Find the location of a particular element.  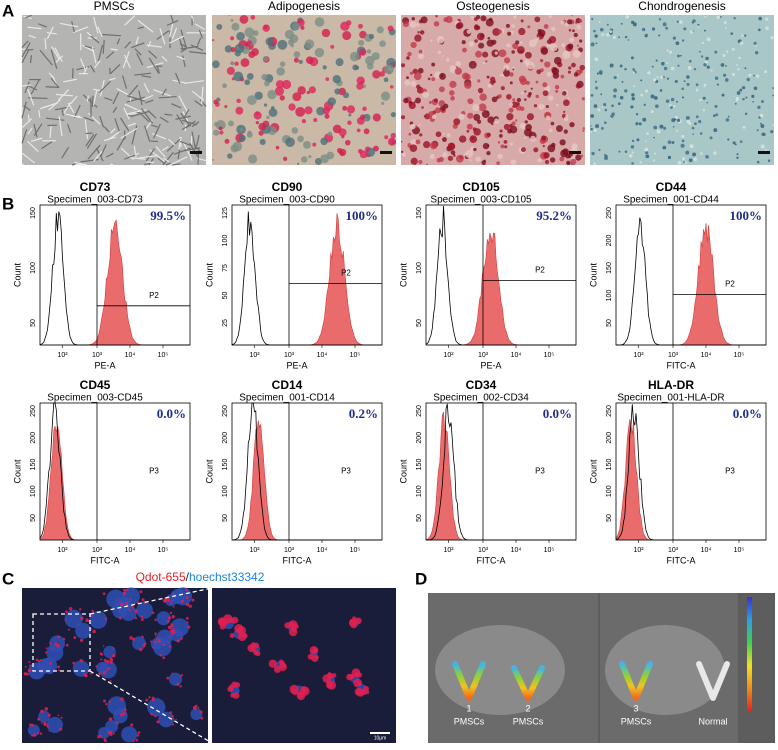

panel-label: A is located at coordinates (8, 10).